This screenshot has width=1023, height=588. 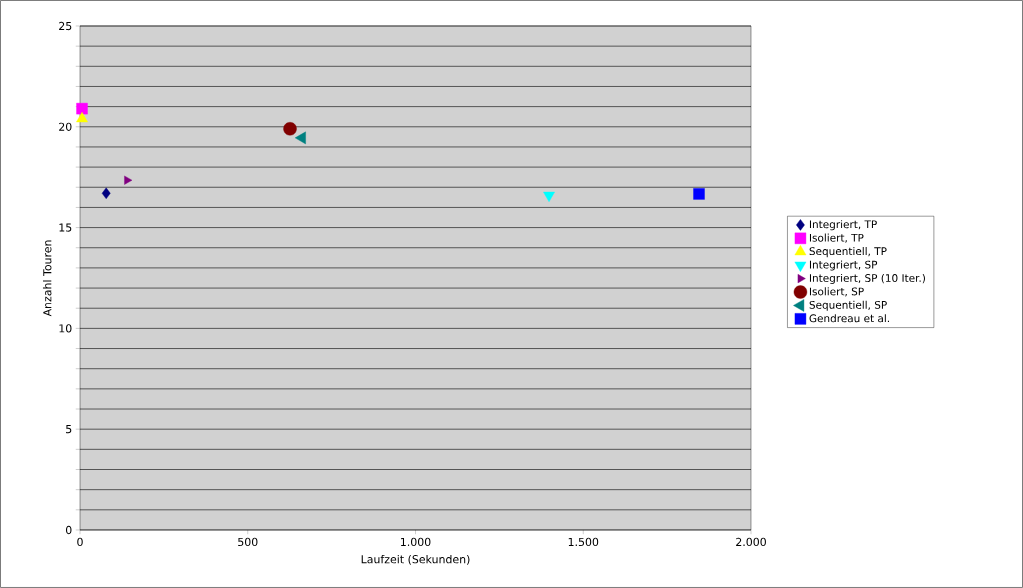 I want to click on x-tick-label: 500, so click(x=248, y=542).